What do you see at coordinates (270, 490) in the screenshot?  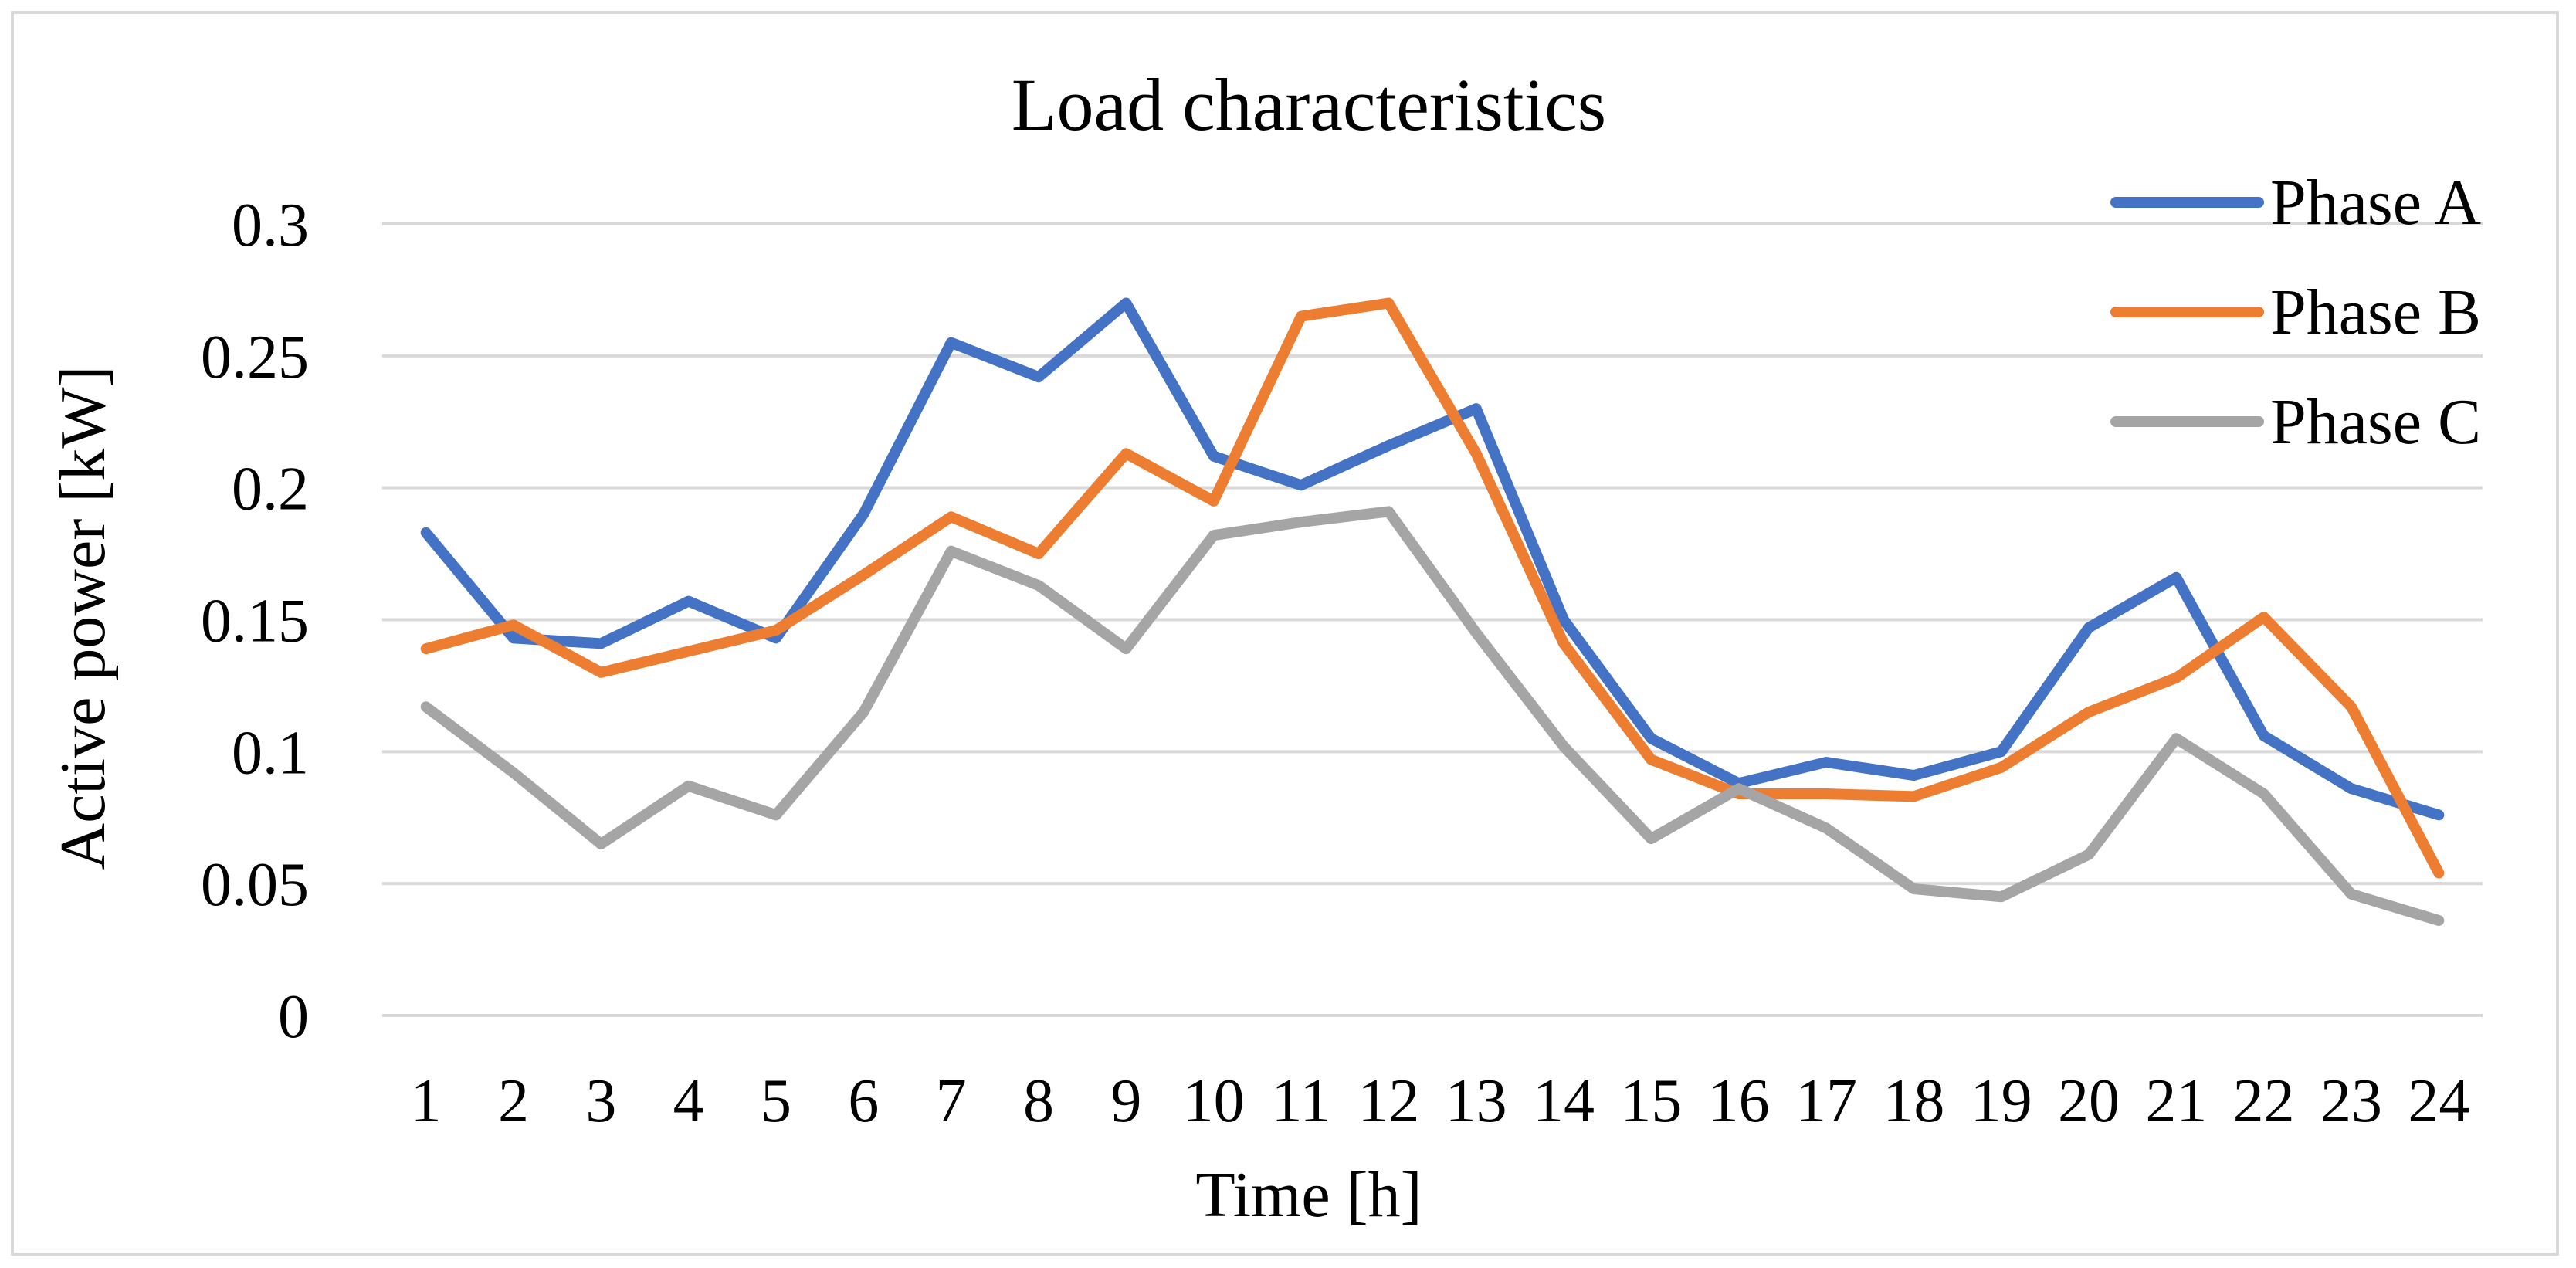 I see `y-tick-label: 0.2` at bounding box center [270, 490].